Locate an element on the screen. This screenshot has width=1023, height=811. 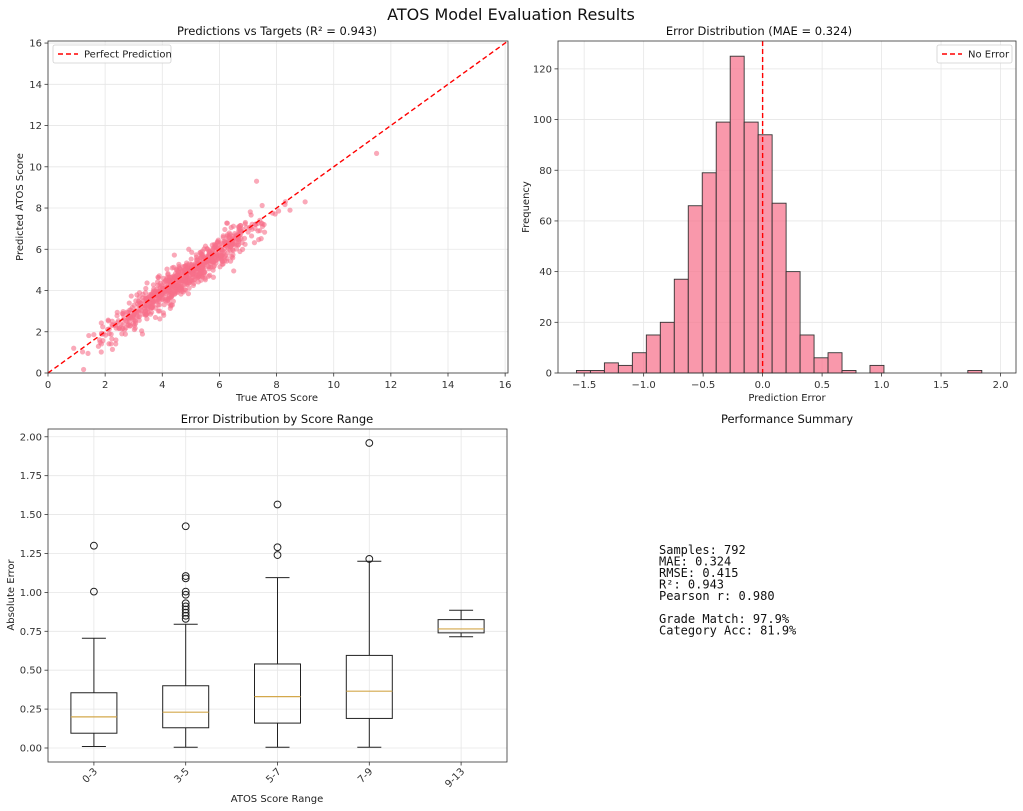
scatter-xtick-label: 8 is located at coordinates (276, 385).